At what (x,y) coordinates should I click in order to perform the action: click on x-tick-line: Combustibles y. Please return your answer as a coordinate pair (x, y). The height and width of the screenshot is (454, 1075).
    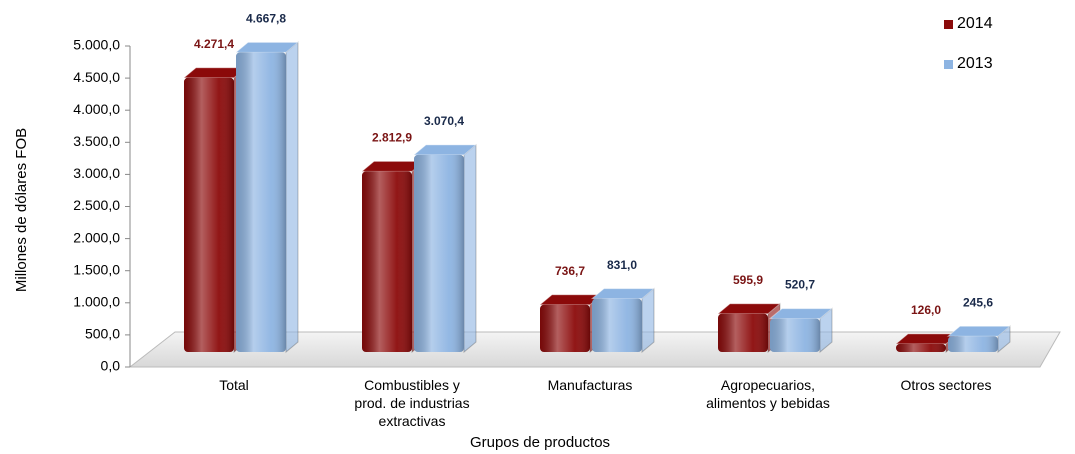
    Looking at the image, I should click on (412, 385).